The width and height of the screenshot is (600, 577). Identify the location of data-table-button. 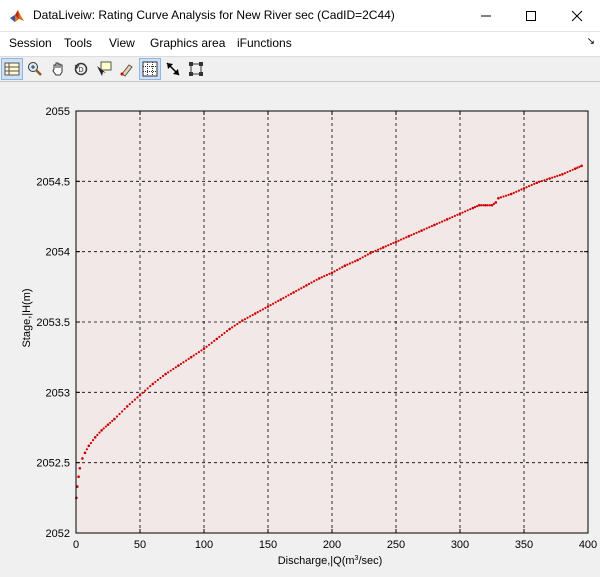
(12, 69).